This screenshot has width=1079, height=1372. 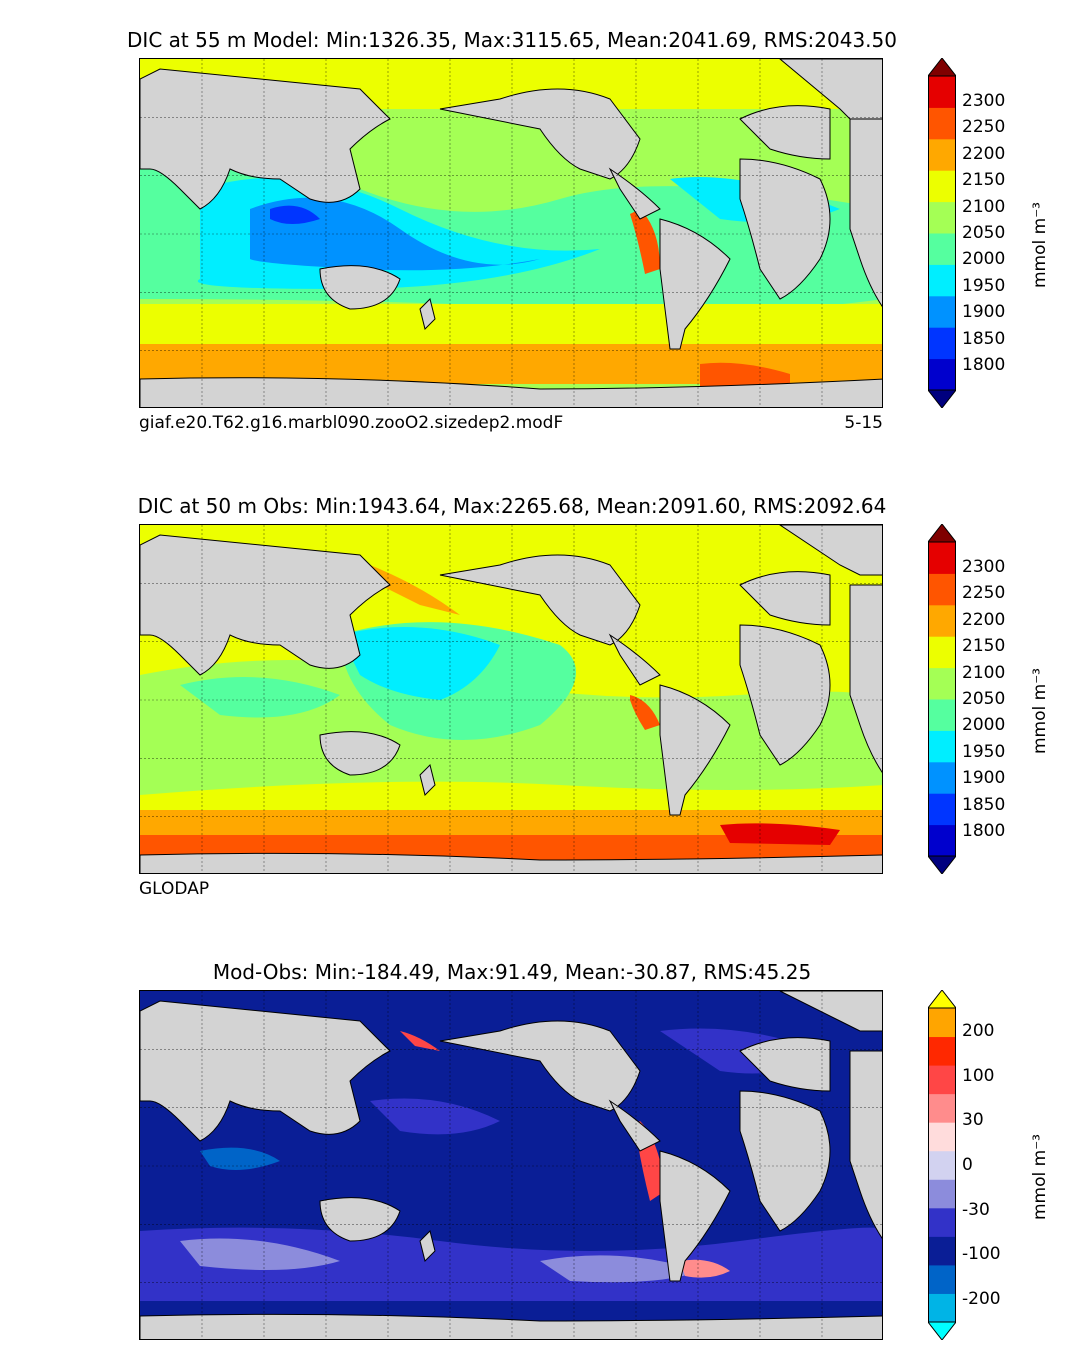 What do you see at coordinates (978, 1030) in the screenshot?
I see `colorbar-tick-label: 200` at bounding box center [978, 1030].